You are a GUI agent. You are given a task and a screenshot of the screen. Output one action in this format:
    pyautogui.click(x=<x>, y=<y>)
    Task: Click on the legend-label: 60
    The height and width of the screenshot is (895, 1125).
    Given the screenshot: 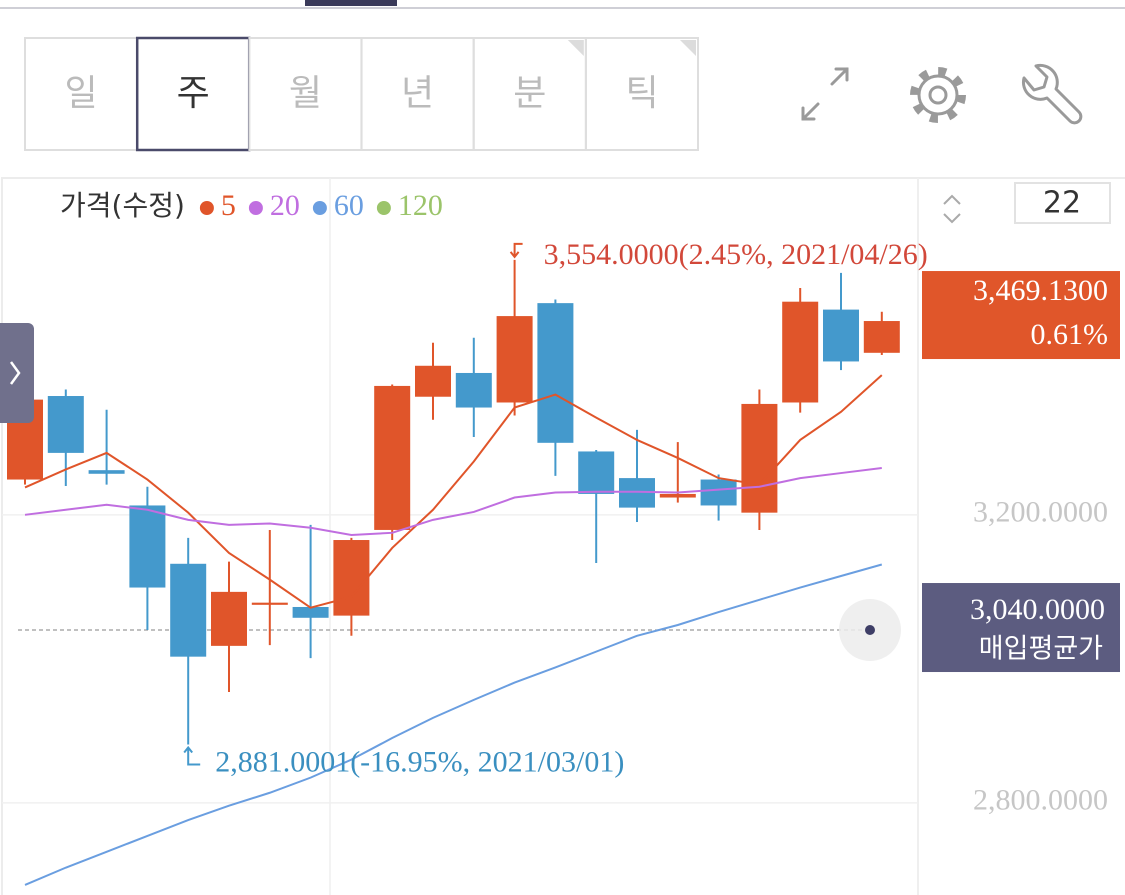 What is the action you would take?
    pyautogui.click(x=349, y=205)
    